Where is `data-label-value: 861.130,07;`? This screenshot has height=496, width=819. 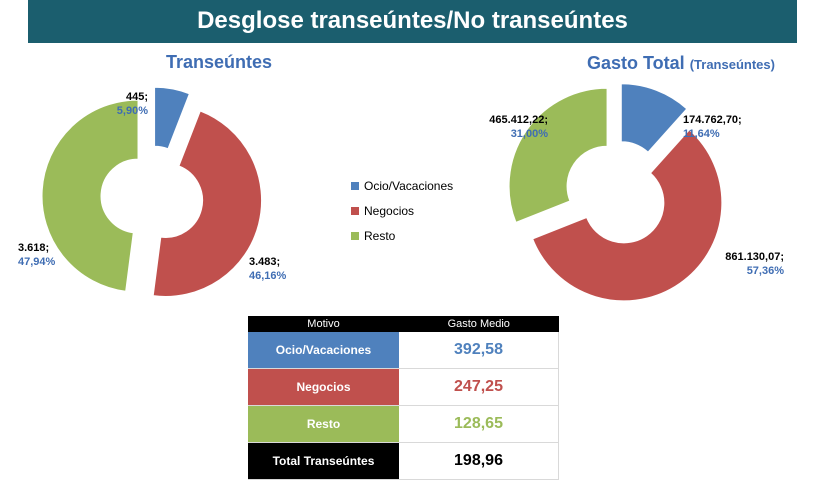 data-label-value: 861.130,07; is located at coordinates (754, 257).